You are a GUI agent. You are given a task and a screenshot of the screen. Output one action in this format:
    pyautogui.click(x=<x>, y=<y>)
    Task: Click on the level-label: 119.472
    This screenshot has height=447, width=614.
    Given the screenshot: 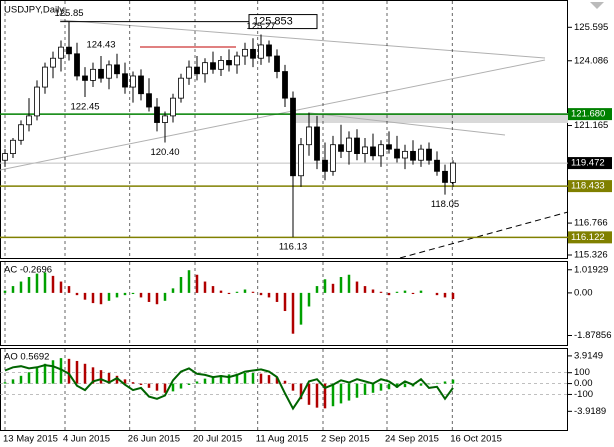 What is the action you would take?
    pyautogui.click(x=588, y=163)
    